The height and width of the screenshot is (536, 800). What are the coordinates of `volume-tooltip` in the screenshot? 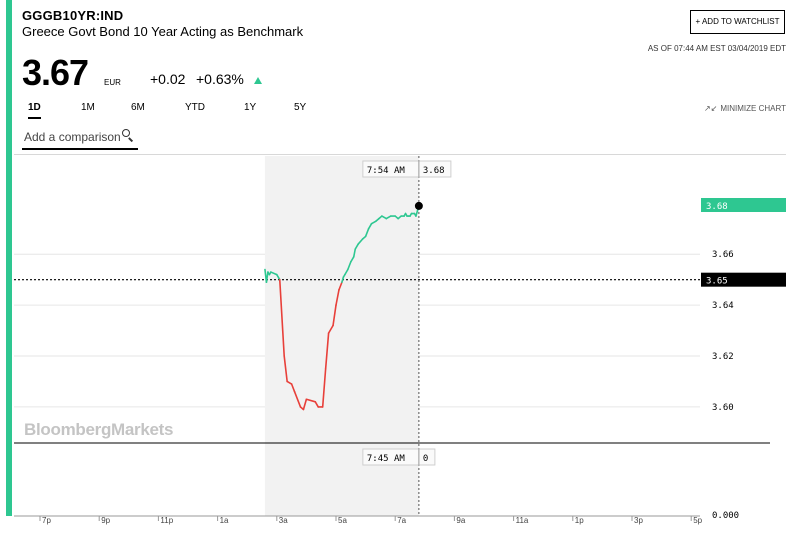 It's located at (399, 457).